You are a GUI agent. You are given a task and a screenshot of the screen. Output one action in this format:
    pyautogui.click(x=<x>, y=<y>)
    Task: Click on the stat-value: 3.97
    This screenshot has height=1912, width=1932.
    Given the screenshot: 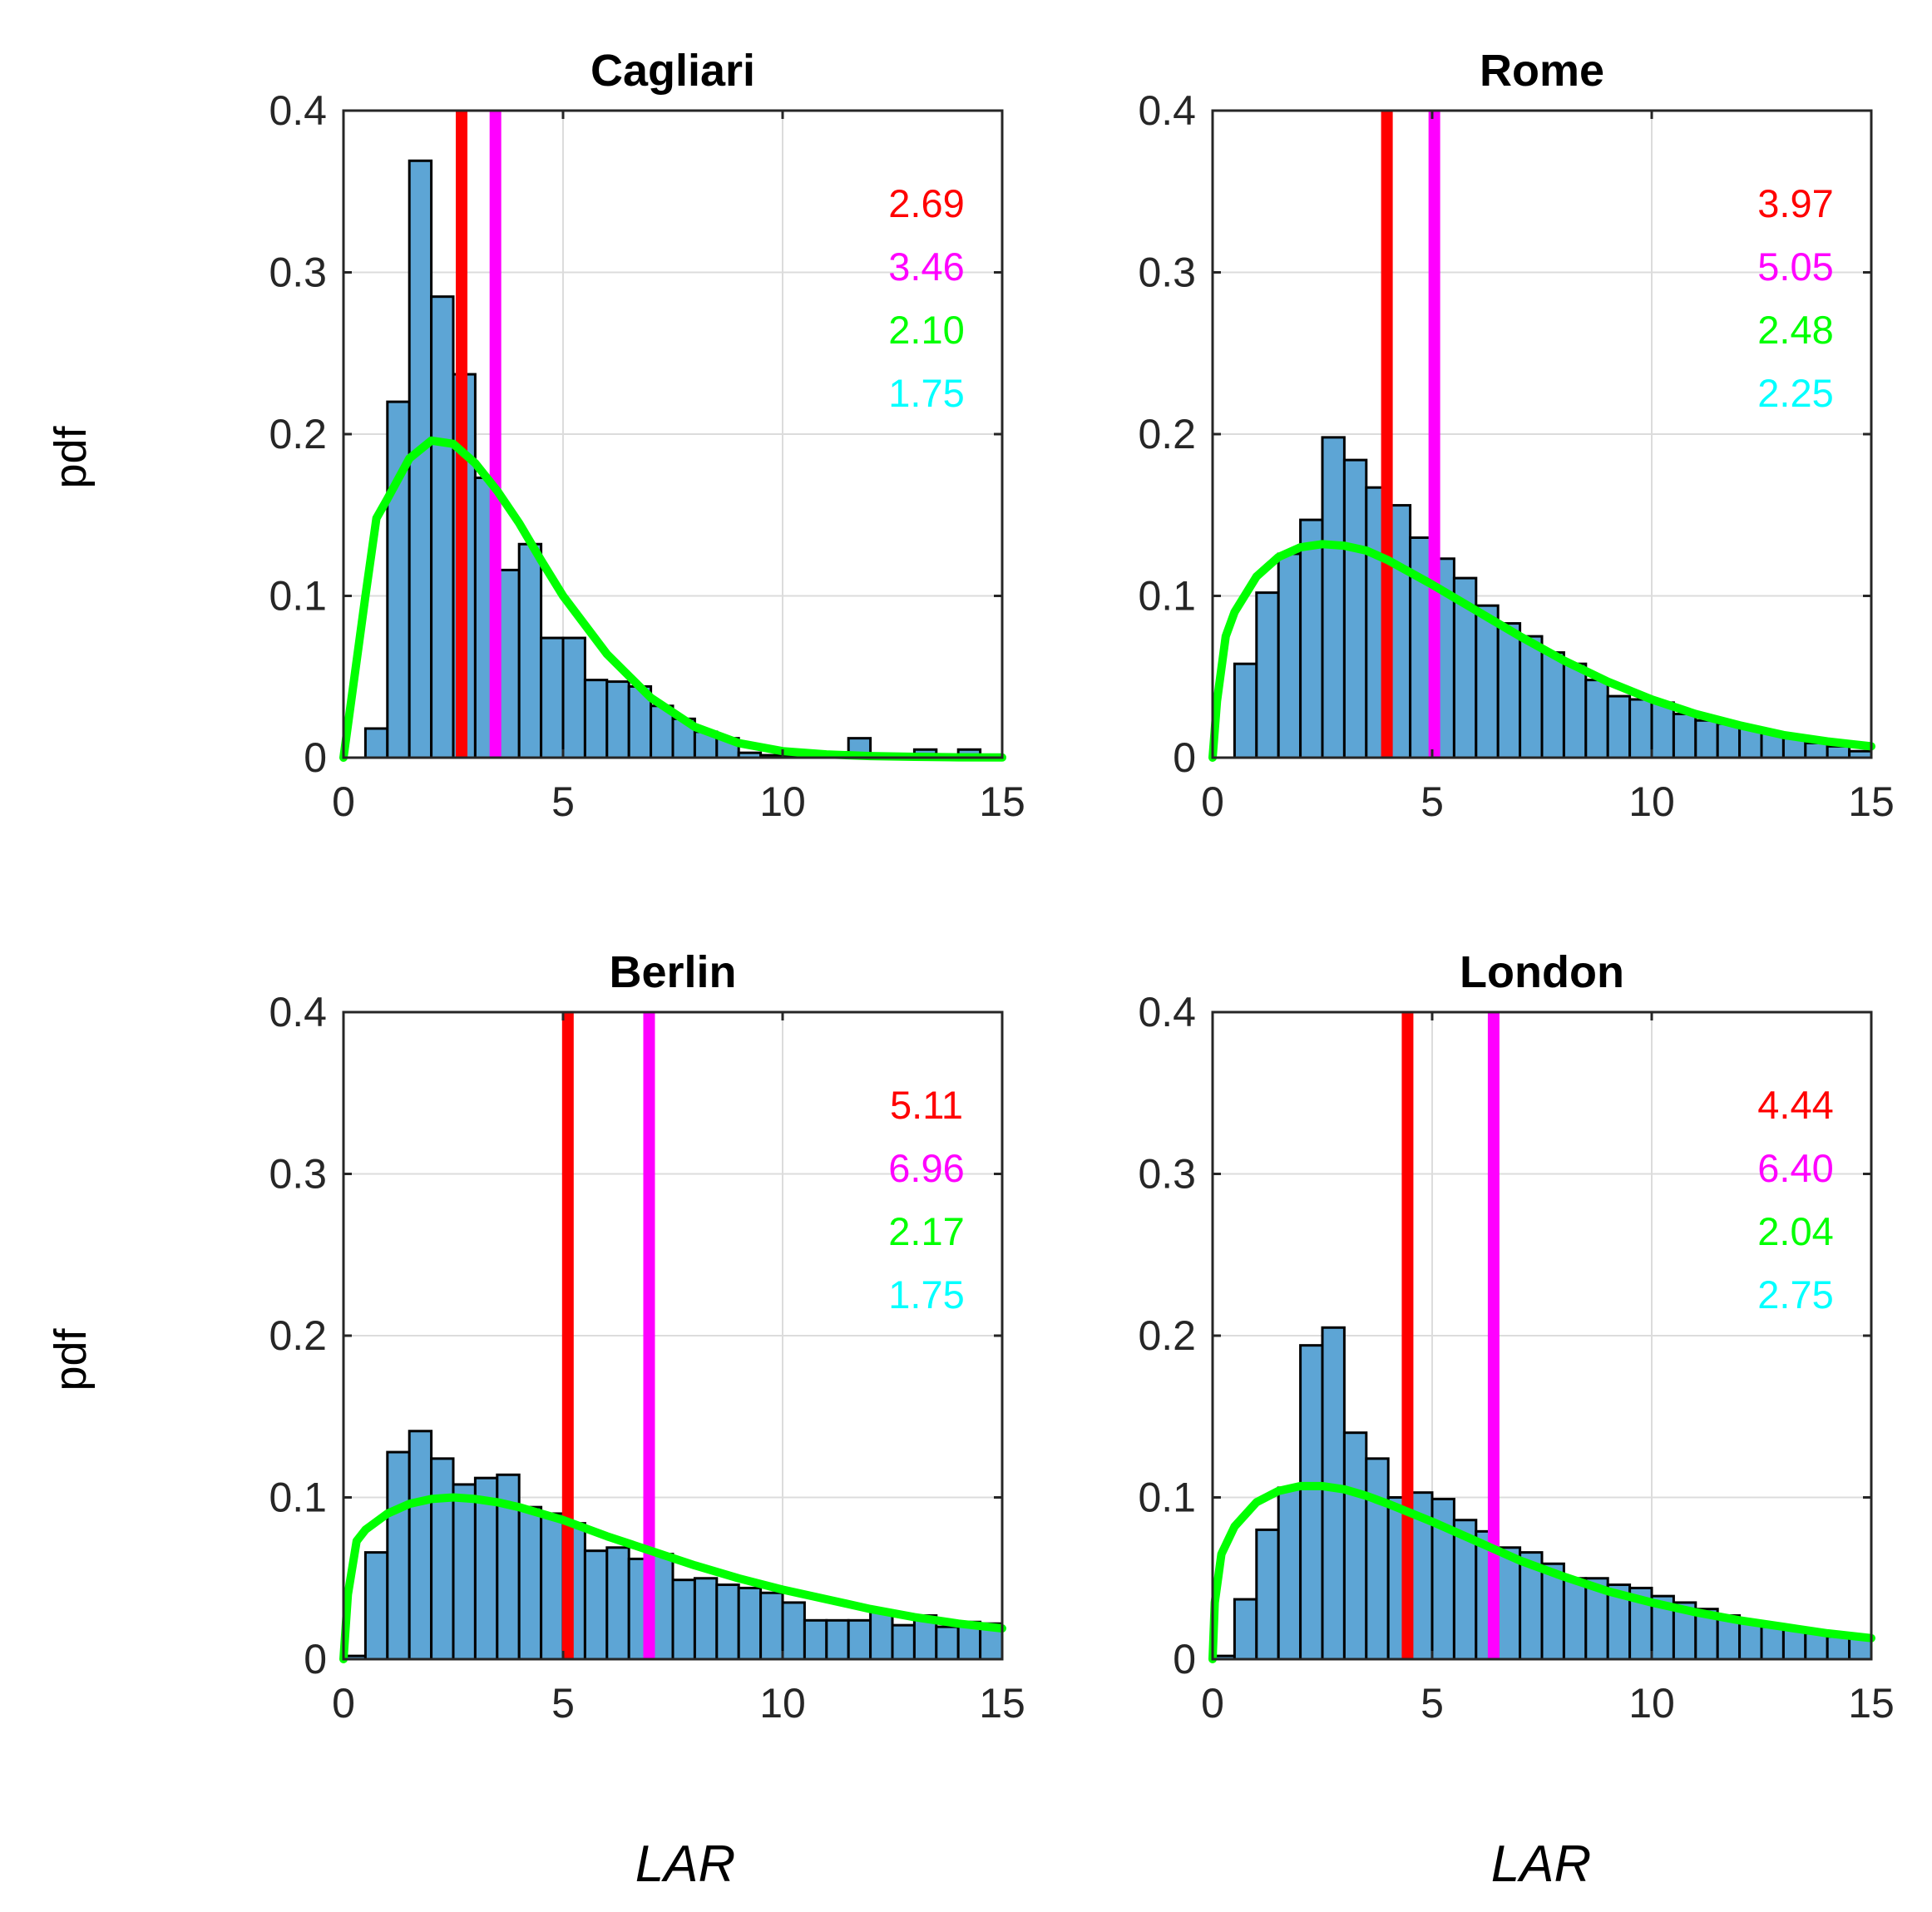 What is the action you would take?
    pyautogui.click(x=1795, y=203)
    